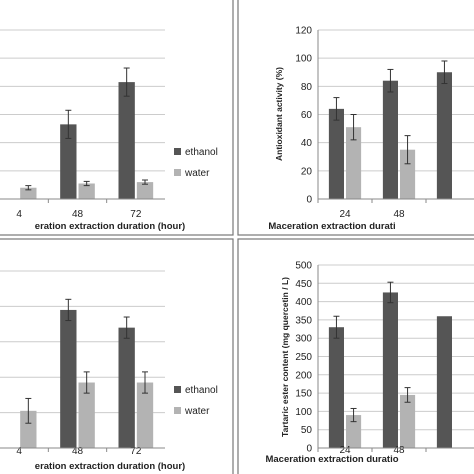 The image size is (474, 474). What do you see at coordinates (303, 339) in the screenshot?
I see `y-tick-label: 300` at bounding box center [303, 339].